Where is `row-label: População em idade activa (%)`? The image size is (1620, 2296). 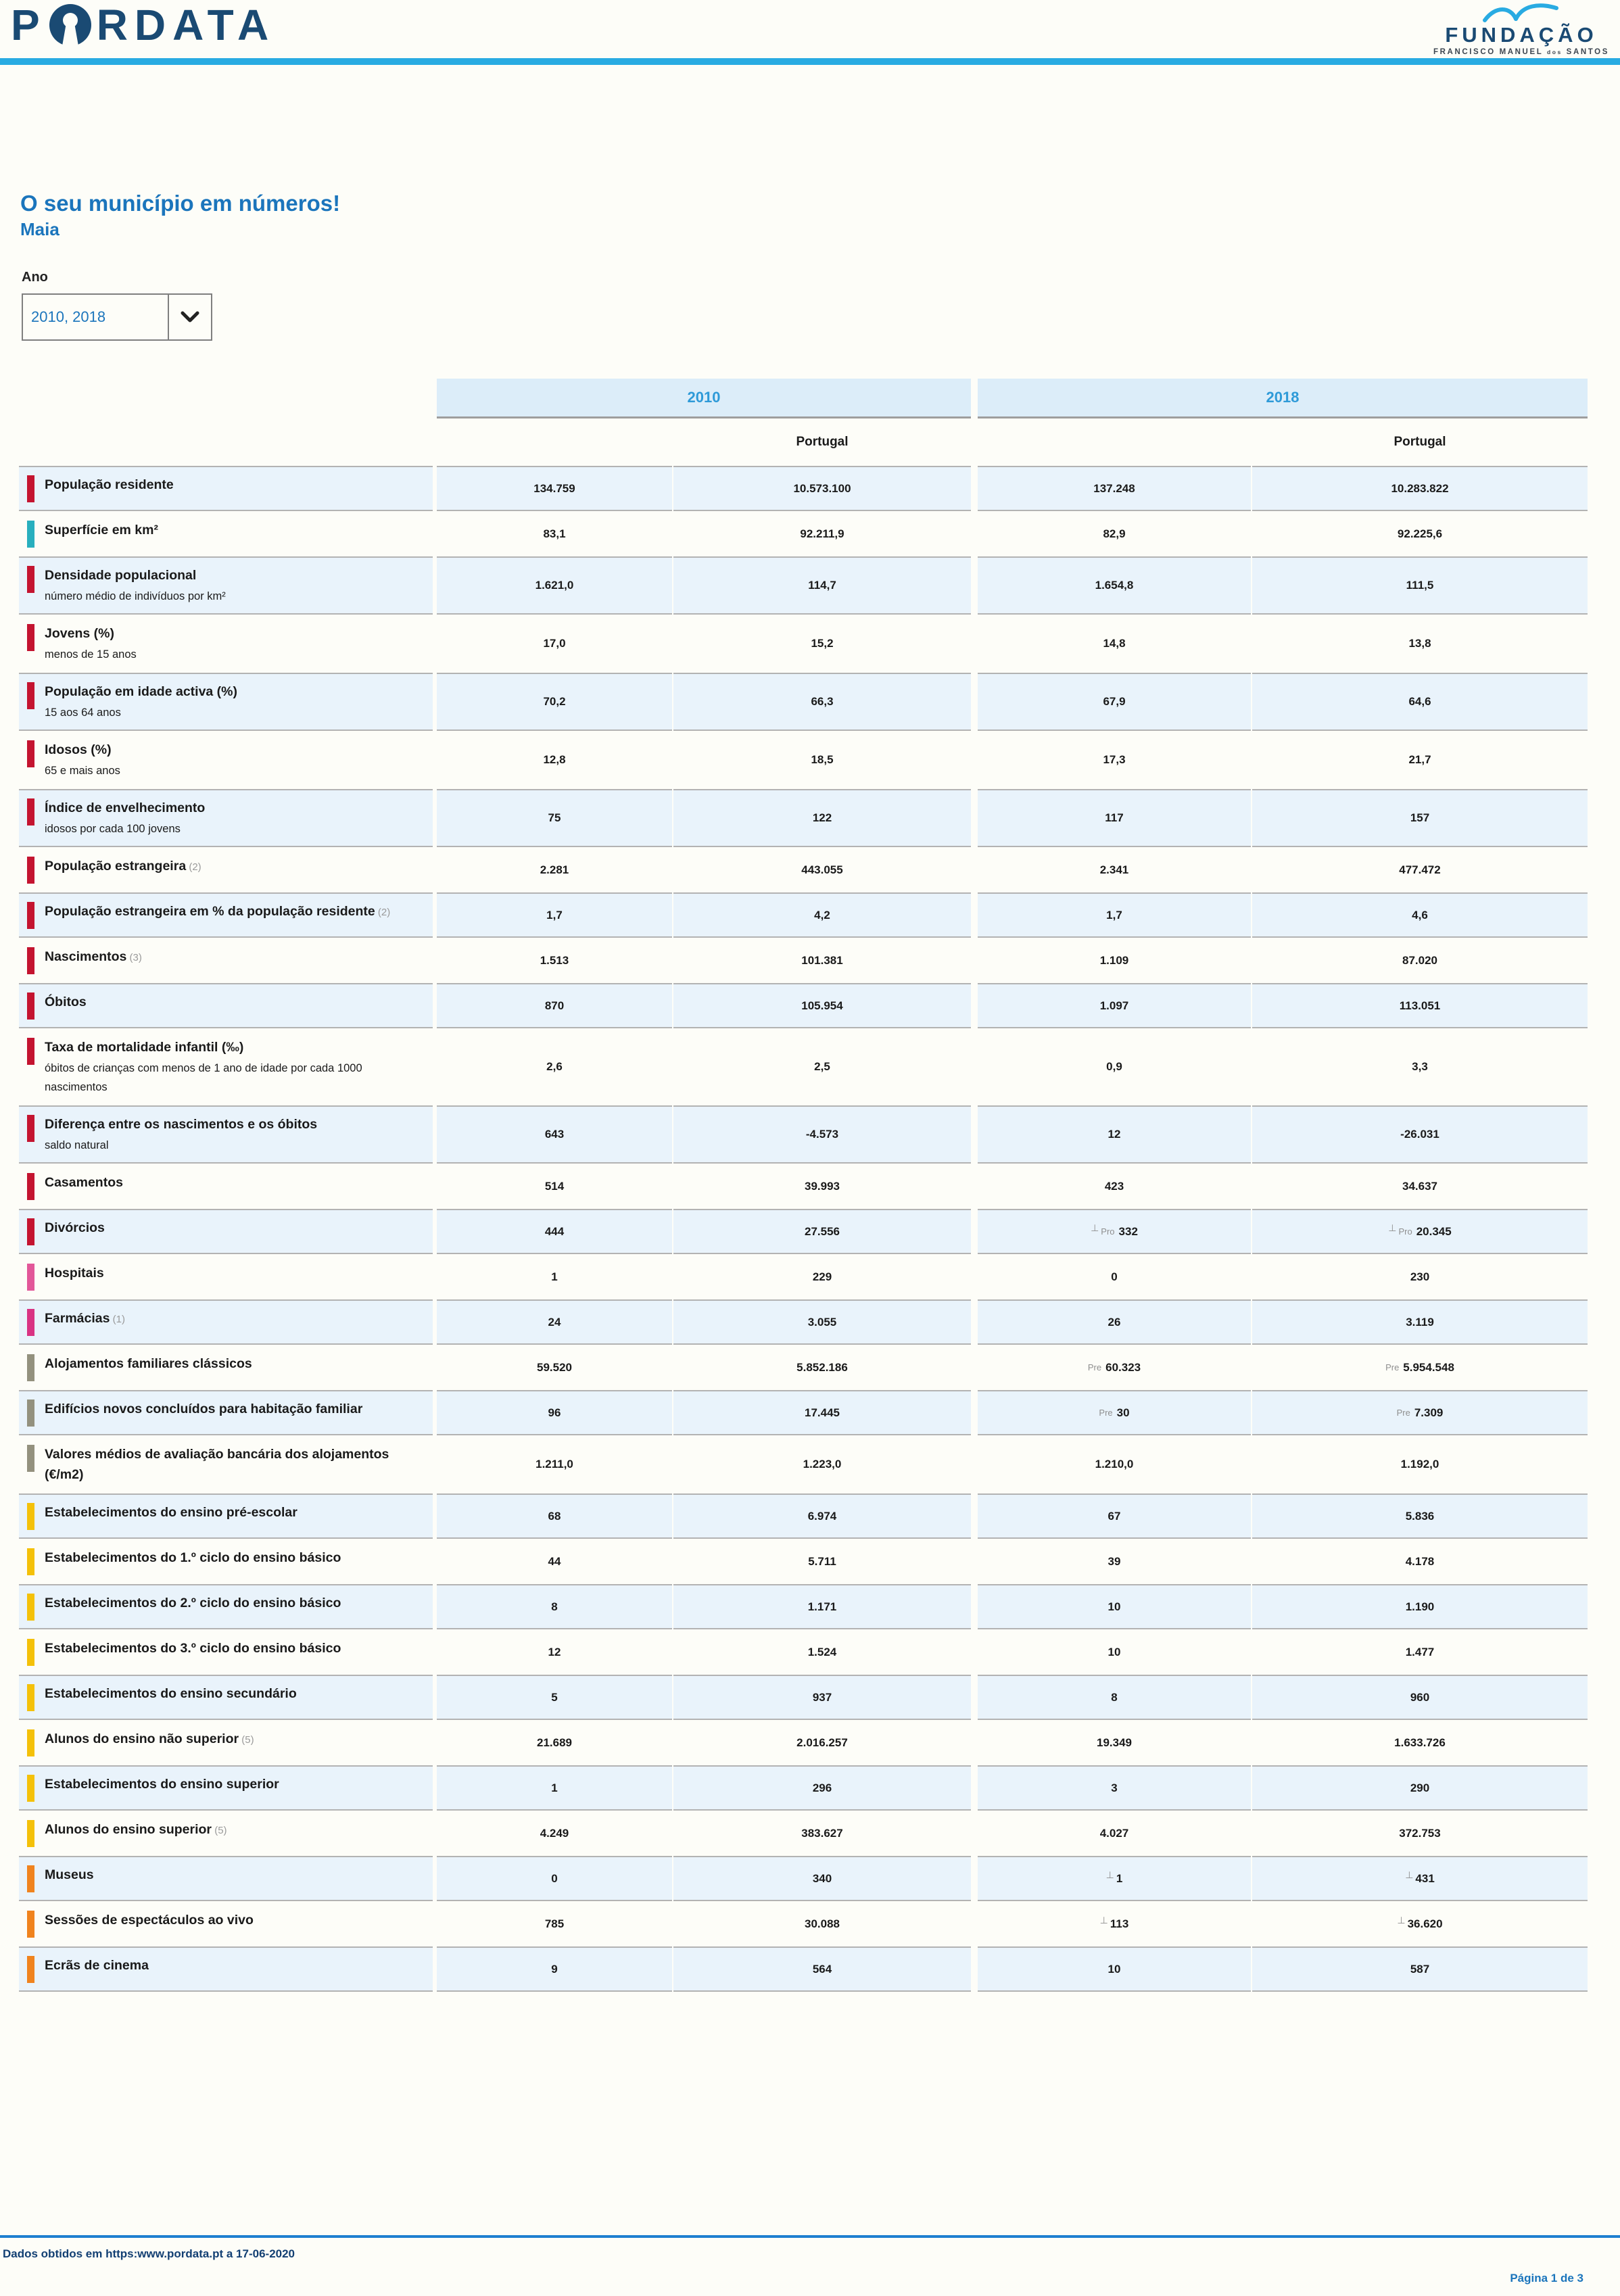 row-label: População em idade activa (%) is located at coordinates (141, 691).